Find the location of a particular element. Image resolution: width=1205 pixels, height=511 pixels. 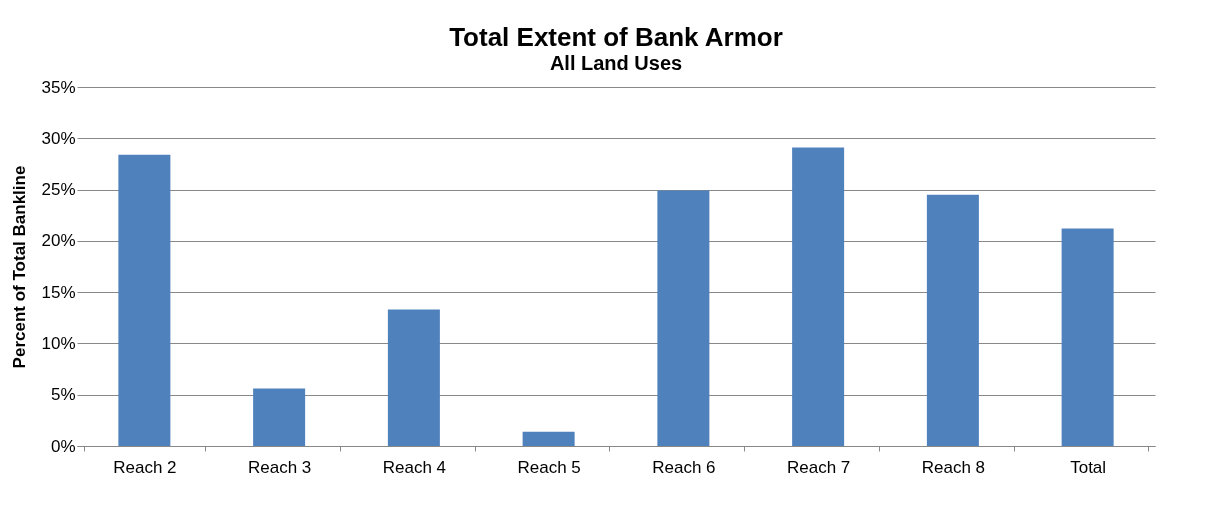

chart-subtitle: All Land Uses is located at coordinates (616, 63).